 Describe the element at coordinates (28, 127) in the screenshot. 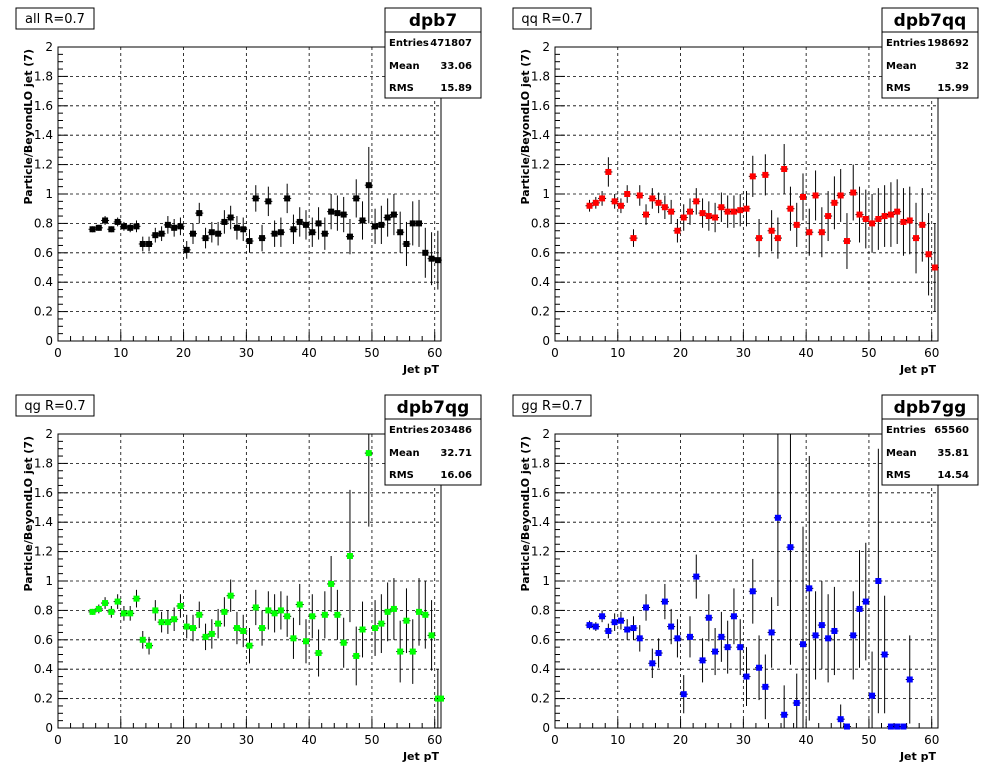

I see `y-axis-label: Particle/BeyondLO jet (7)` at that location.